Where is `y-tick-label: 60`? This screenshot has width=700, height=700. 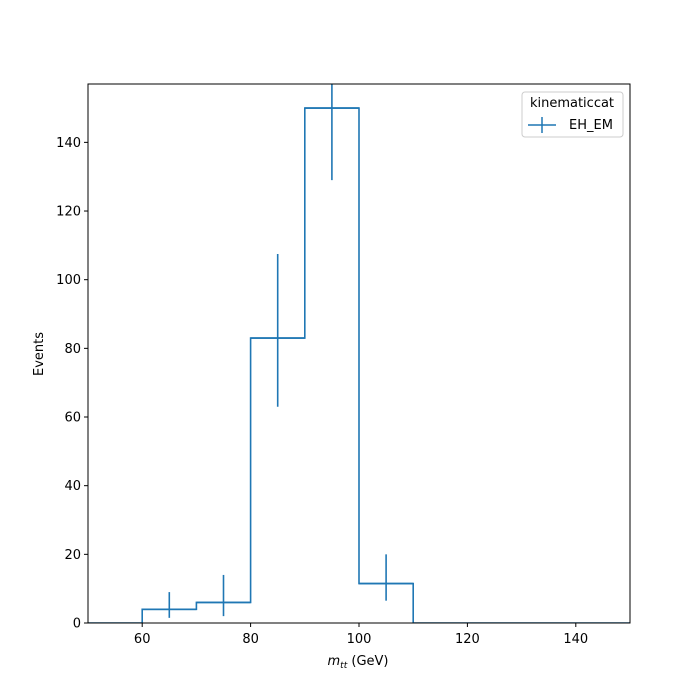 y-tick-label: 60 is located at coordinates (72, 418).